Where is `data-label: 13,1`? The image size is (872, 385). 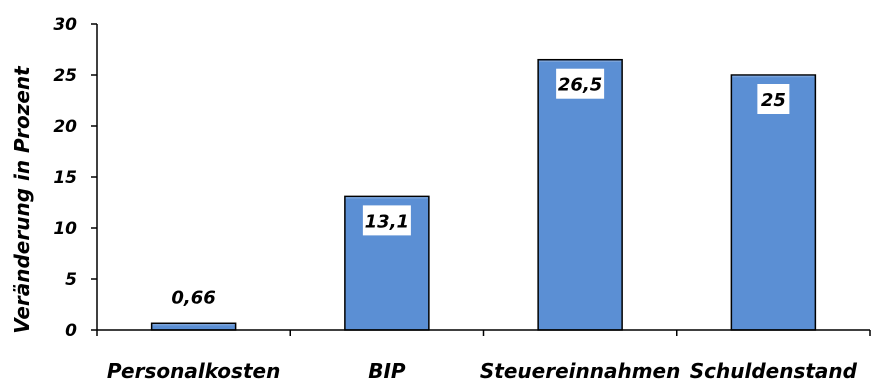
data-label: 13,1 is located at coordinates (387, 221).